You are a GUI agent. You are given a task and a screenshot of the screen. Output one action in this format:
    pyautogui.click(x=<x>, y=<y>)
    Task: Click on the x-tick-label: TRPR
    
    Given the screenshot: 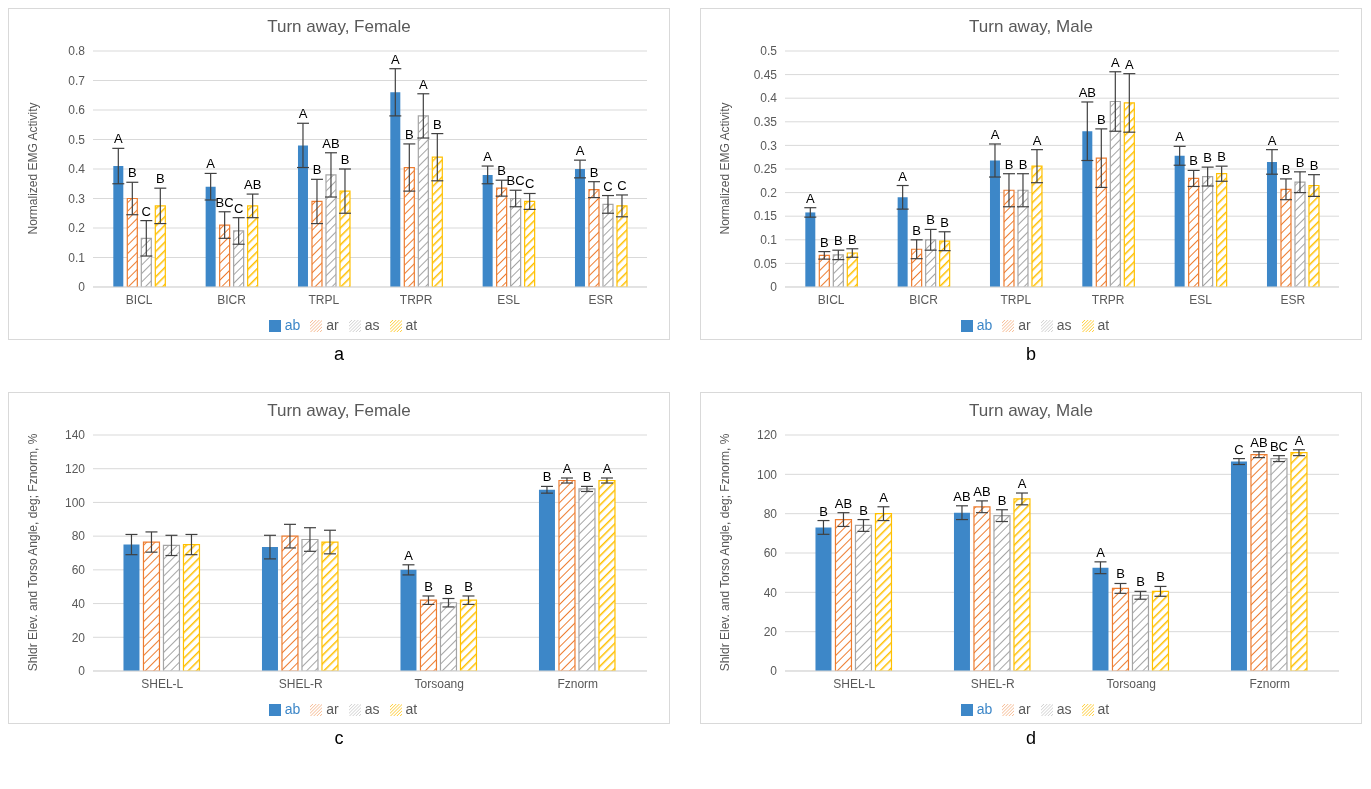 What is the action you would take?
    pyautogui.click(x=416, y=299)
    